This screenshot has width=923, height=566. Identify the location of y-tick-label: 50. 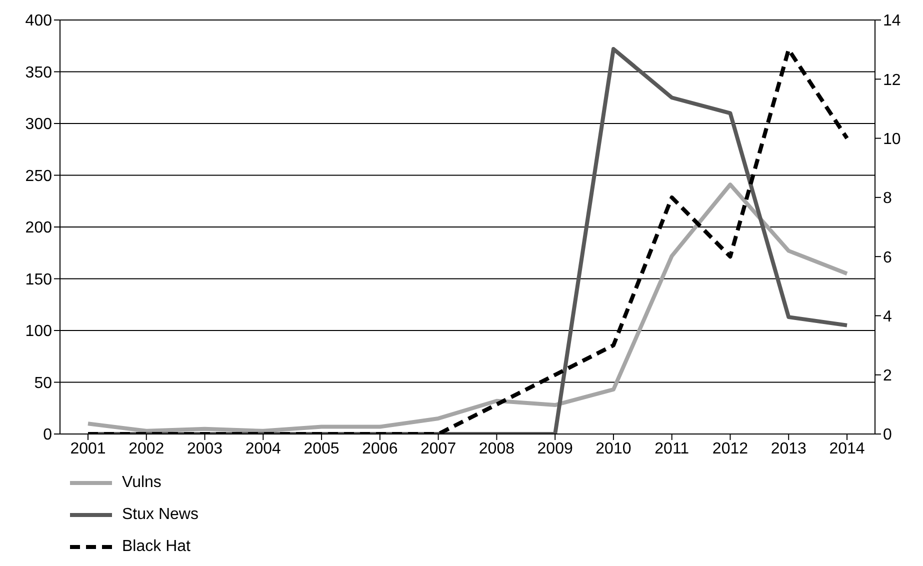
(43, 383).